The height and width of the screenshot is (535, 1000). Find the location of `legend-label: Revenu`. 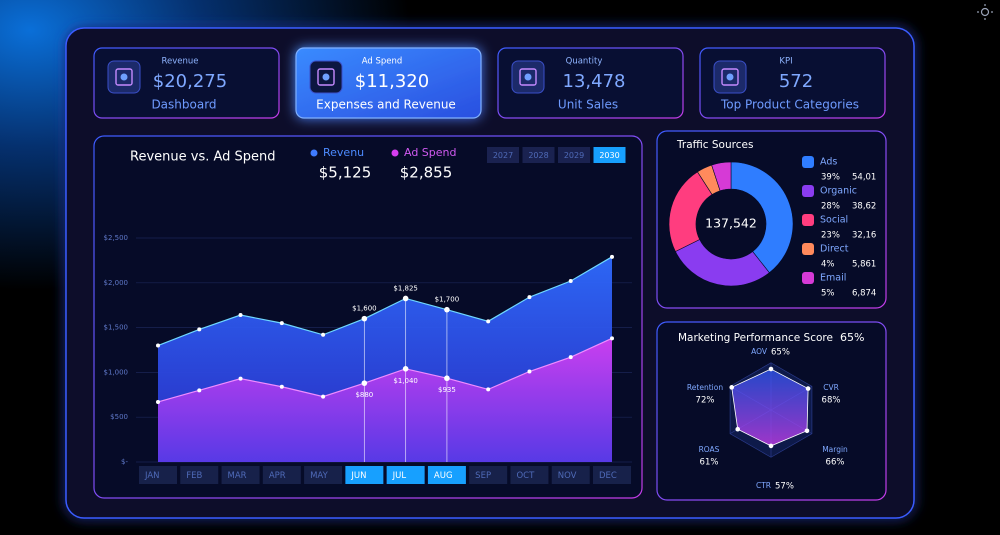

legend-label: Revenu is located at coordinates (343, 152).